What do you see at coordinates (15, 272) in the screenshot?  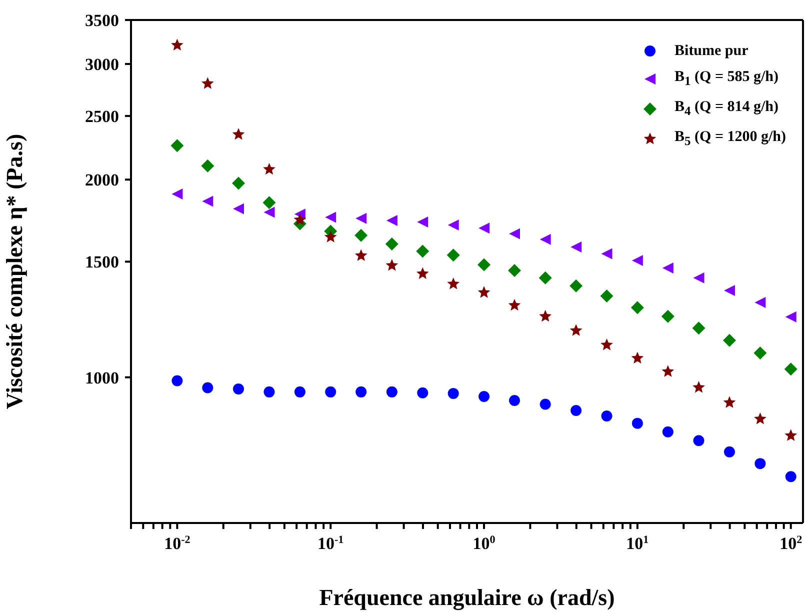 I see `y-axis-title: Viscosité complexe η* (Pa.s)` at bounding box center [15, 272].